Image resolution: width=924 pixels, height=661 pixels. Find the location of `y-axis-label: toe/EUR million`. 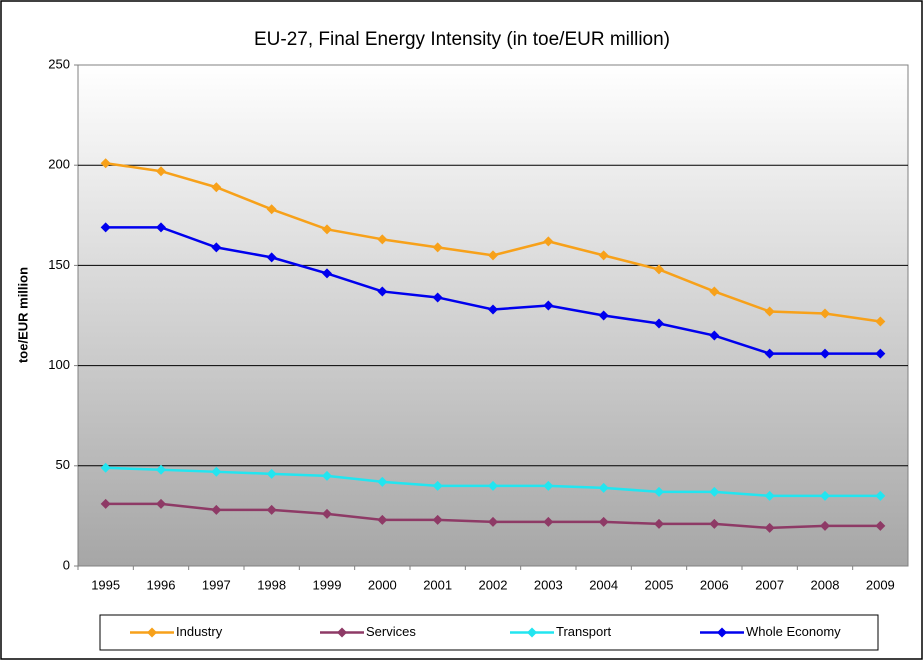

y-axis-label: toe/EUR million is located at coordinates (22, 315).